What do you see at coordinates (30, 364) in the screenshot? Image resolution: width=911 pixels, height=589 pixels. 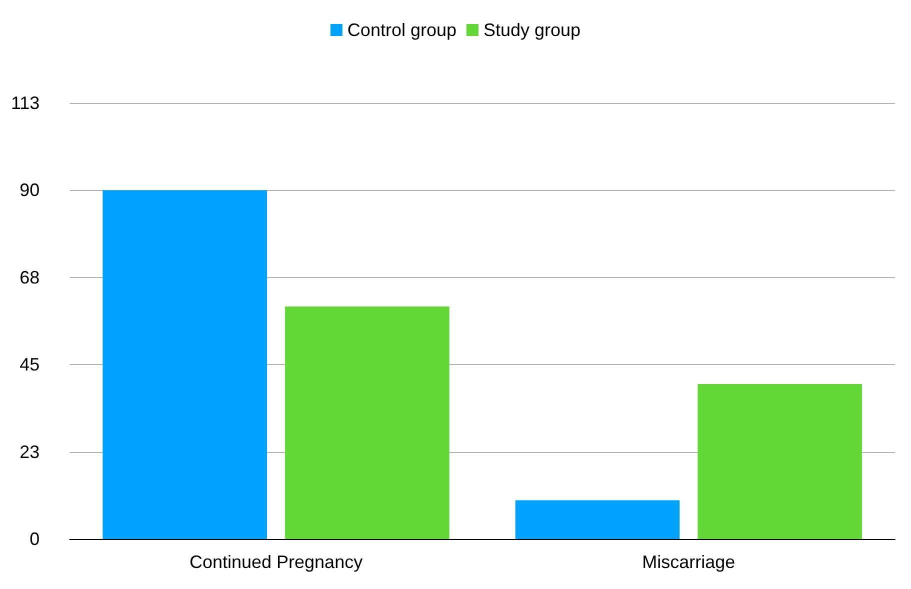 I see `y-tick-label: 45` at bounding box center [30, 364].